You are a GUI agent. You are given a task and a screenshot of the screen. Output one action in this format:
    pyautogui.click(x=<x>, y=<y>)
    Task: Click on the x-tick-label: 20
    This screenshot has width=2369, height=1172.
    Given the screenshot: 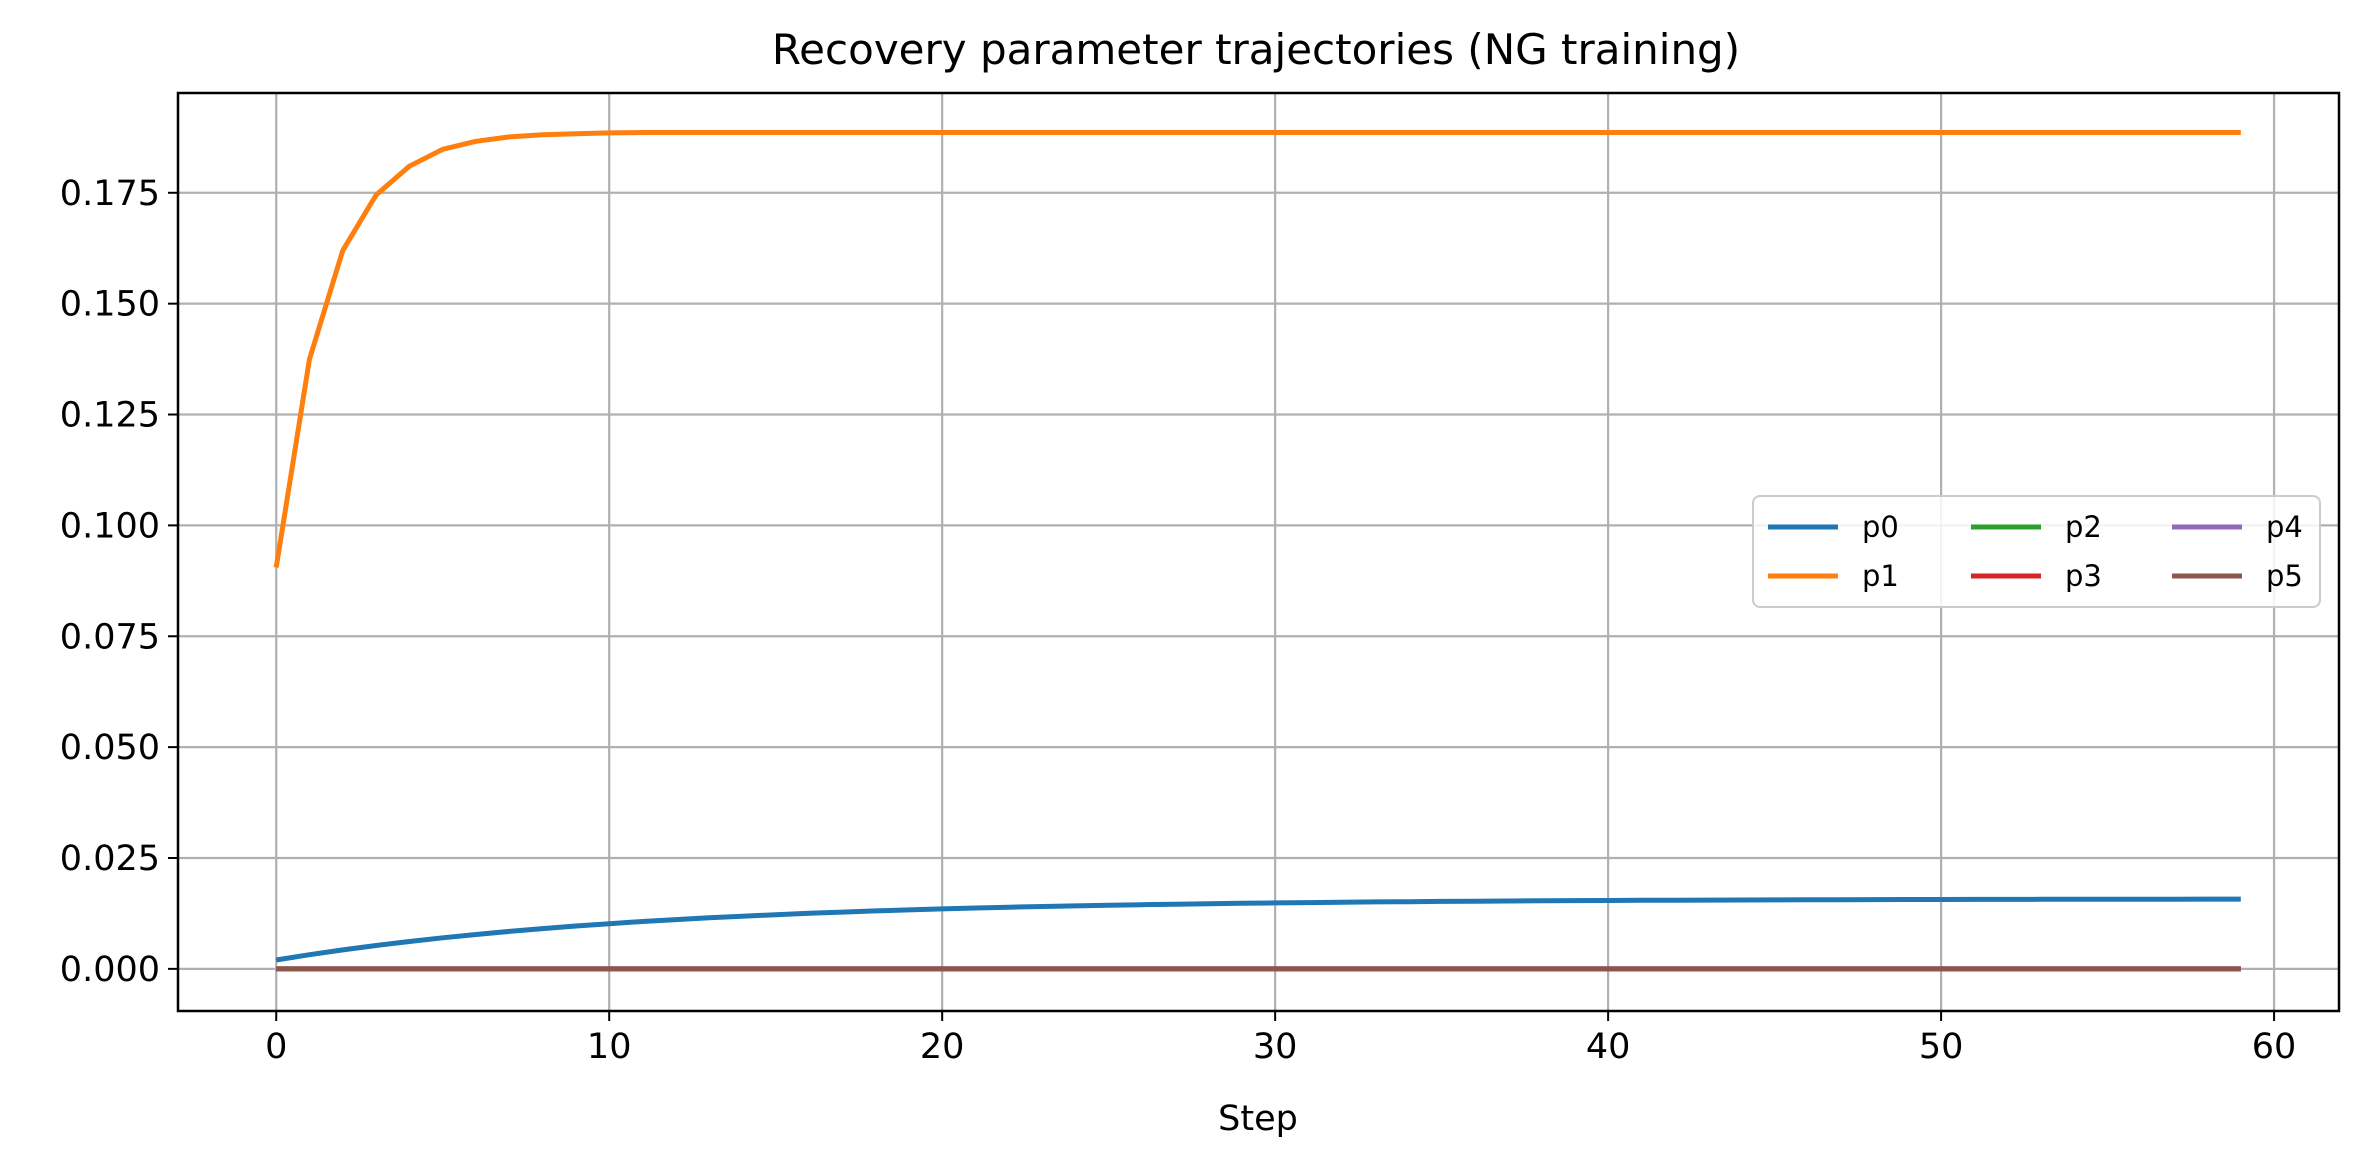 What is the action you would take?
    pyautogui.click(x=942, y=1047)
    